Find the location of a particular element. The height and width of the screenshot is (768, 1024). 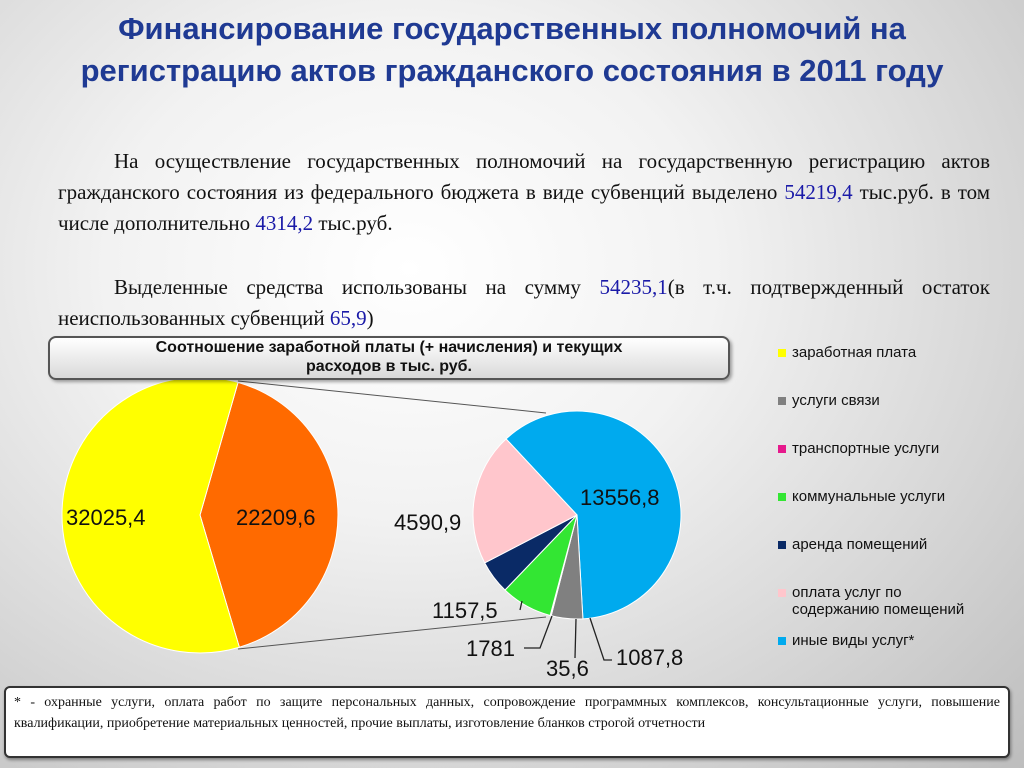

unused-remainder-amount: 65,9 is located at coordinates (348, 318).